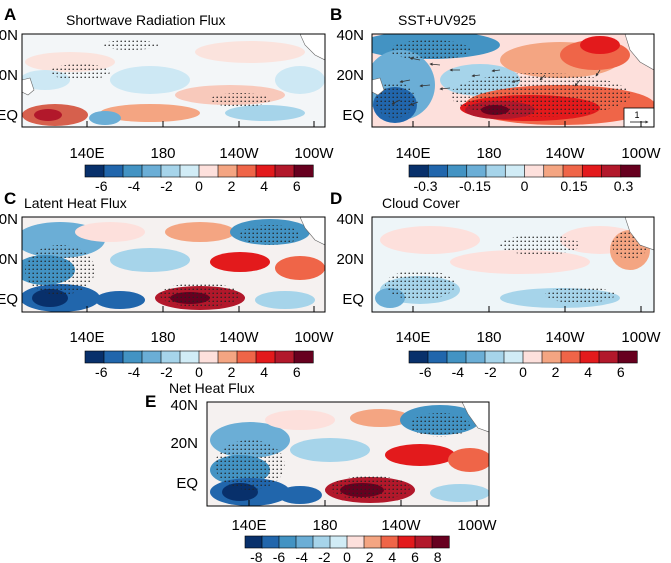 This screenshot has width=671, height=563. What do you see at coordinates (565, 337) in the screenshot?
I see `xtick-label-d-3: 140W` at bounding box center [565, 337].